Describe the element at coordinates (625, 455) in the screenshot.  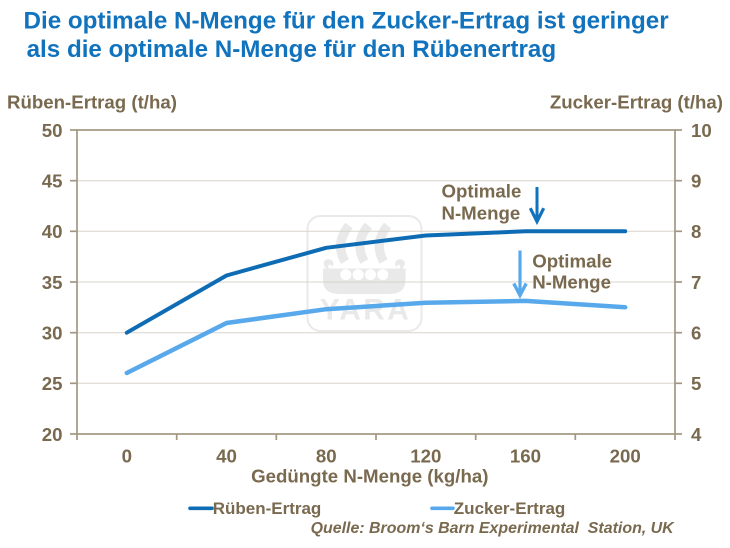
I see `svg-text: 200` at that location.